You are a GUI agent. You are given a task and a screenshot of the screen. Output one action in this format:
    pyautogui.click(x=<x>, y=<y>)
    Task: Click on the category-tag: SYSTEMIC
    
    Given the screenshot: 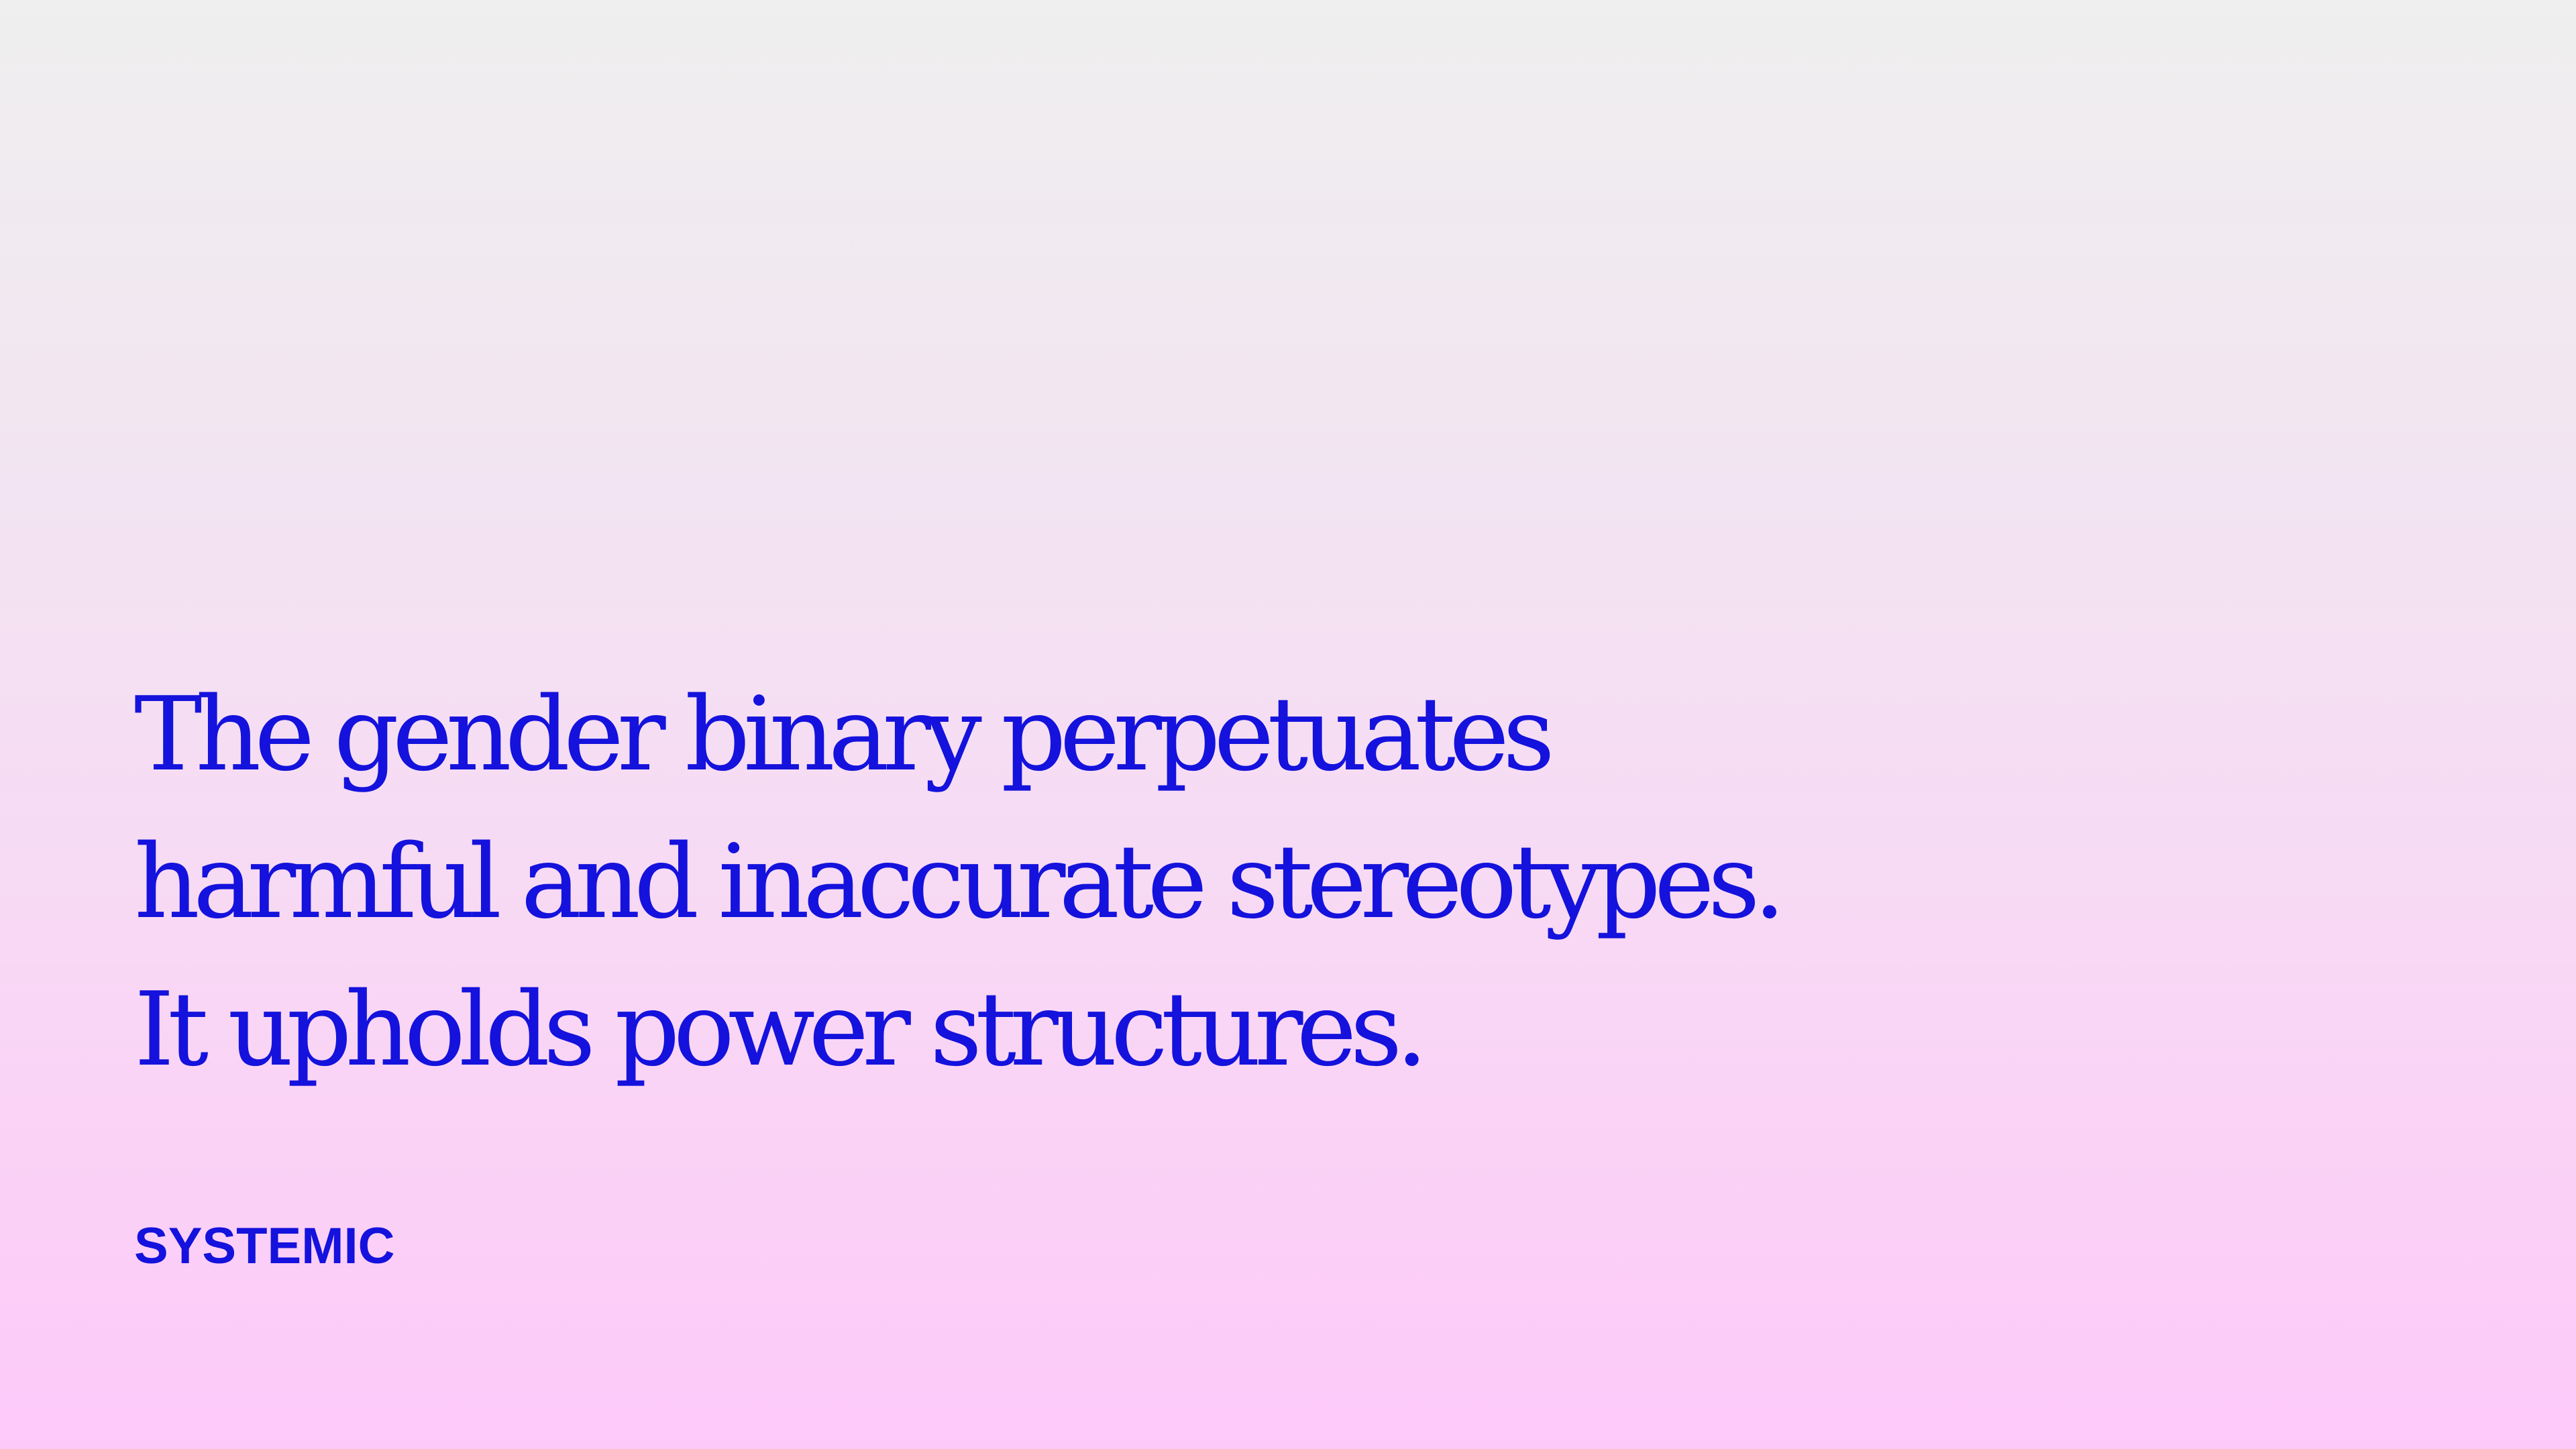 What is the action you would take?
    pyautogui.click(x=264, y=1246)
    